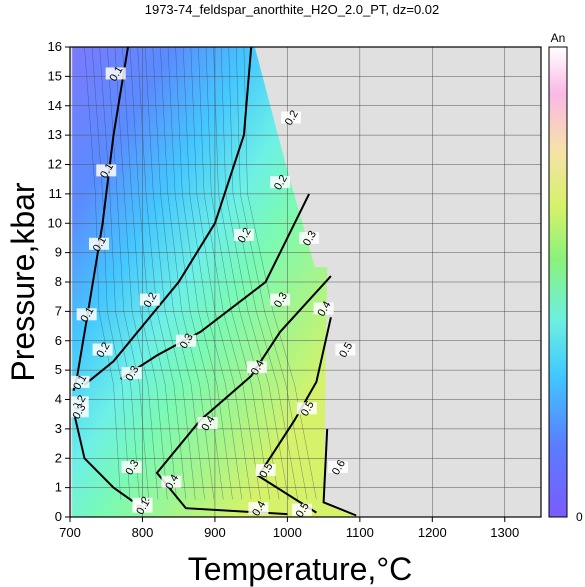  I want to click on x-tick-label: 1000, so click(287, 532).